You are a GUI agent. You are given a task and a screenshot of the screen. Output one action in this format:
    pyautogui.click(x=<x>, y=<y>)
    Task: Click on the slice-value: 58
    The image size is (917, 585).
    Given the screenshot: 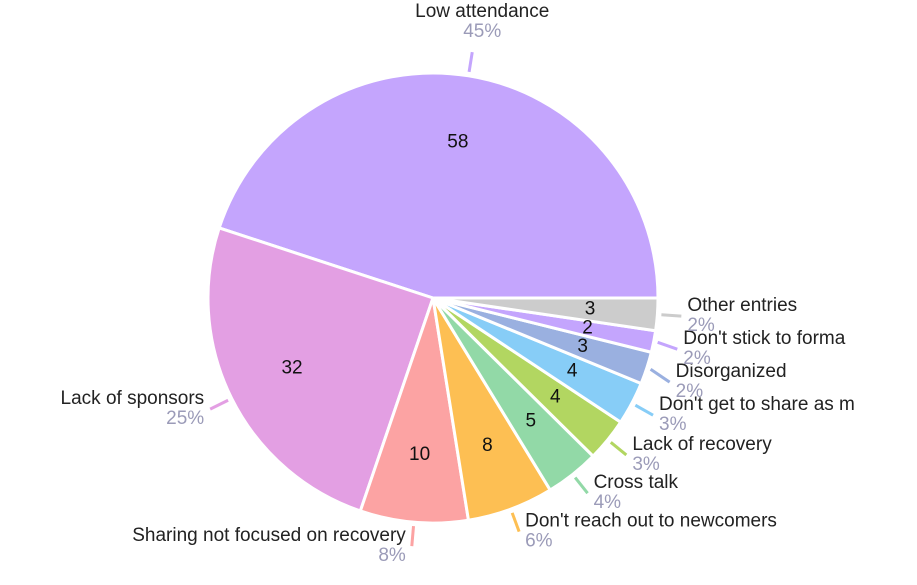 What is the action you would take?
    pyautogui.click(x=457, y=141)
    